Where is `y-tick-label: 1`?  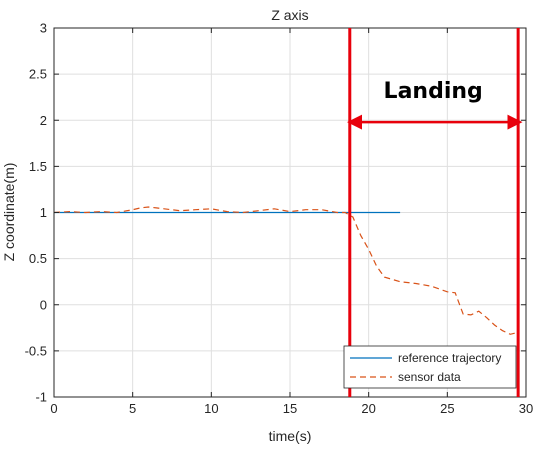 y-tick-label: 1 is located at coordinates (43, 212).